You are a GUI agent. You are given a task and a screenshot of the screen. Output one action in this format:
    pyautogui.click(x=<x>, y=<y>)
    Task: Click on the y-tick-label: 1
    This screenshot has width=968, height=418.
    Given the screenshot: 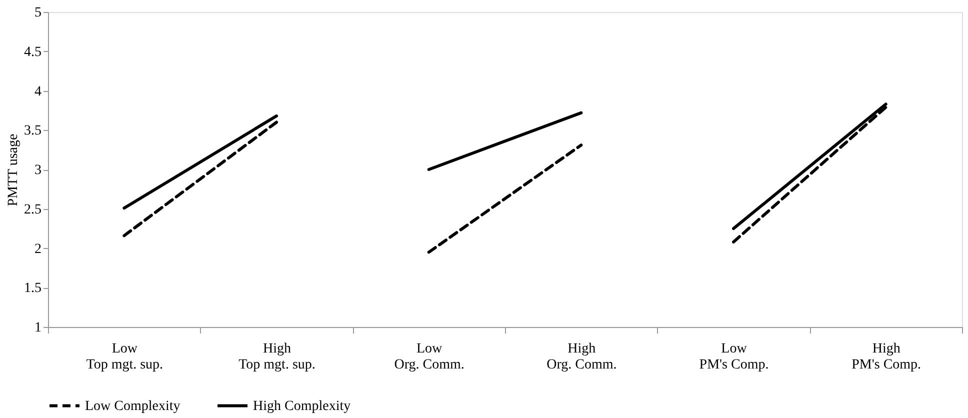 What is the action you would take?
    pyautogui.click(x=38, y=328)
    